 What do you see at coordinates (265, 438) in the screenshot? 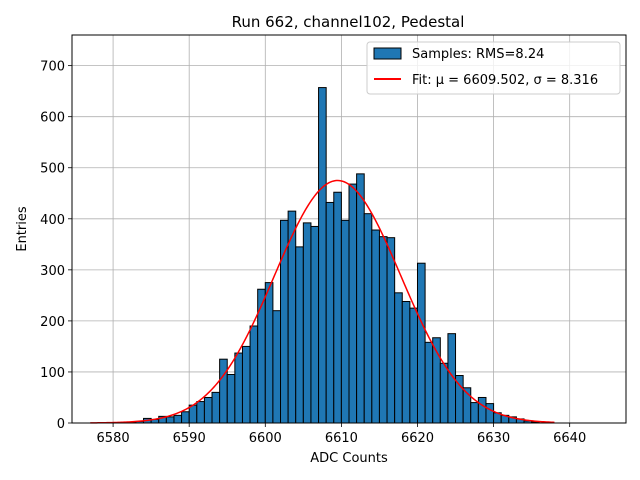
I see `x-tick-label: 6600` at bounding box center [265, 438].